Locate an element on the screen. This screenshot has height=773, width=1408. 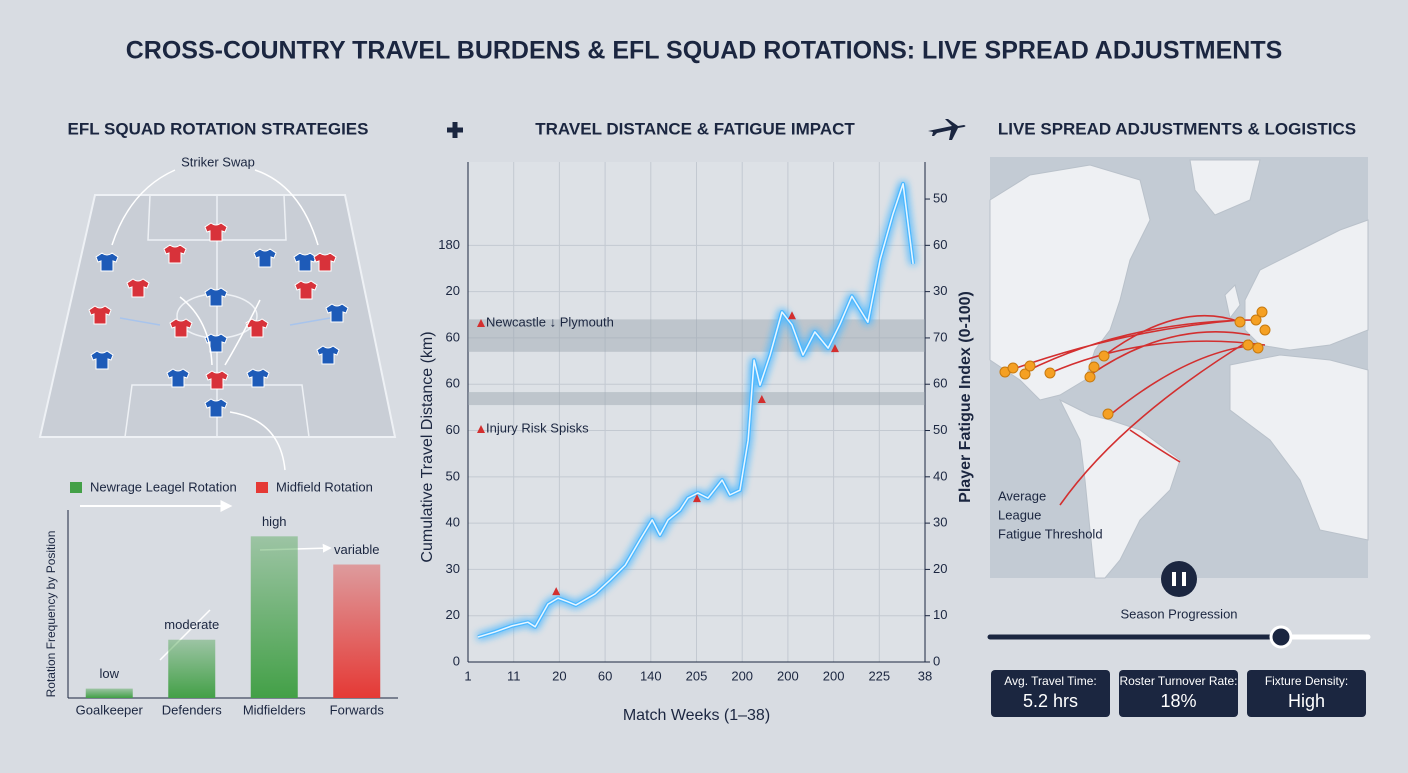
x-tick-label: 205 is located at coordinates (697, 675).